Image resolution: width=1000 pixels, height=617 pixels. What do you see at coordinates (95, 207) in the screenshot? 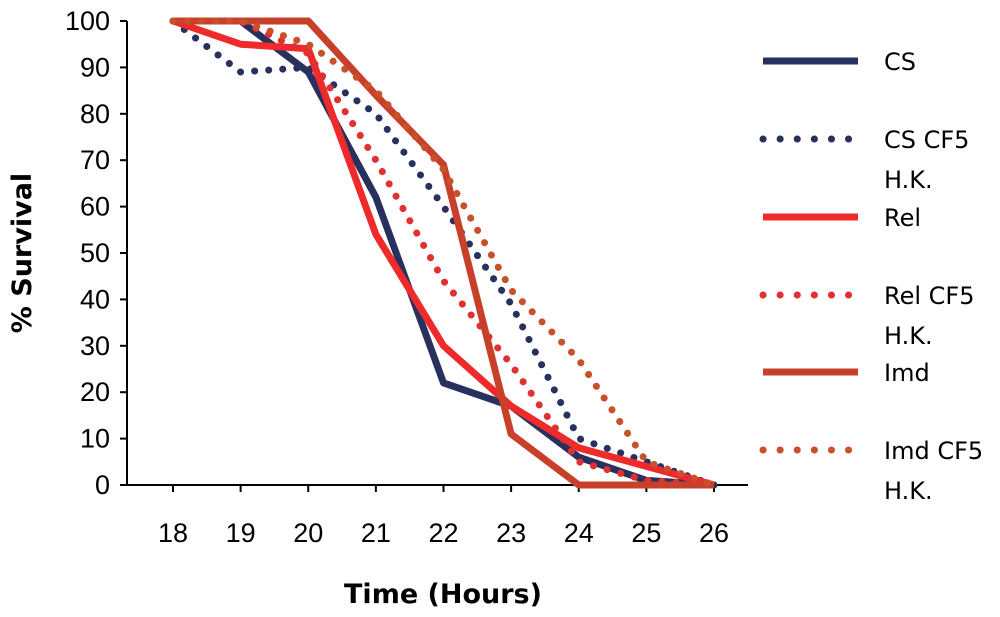
I see `y-tick-label: 60` at bounding box center [95, 207].